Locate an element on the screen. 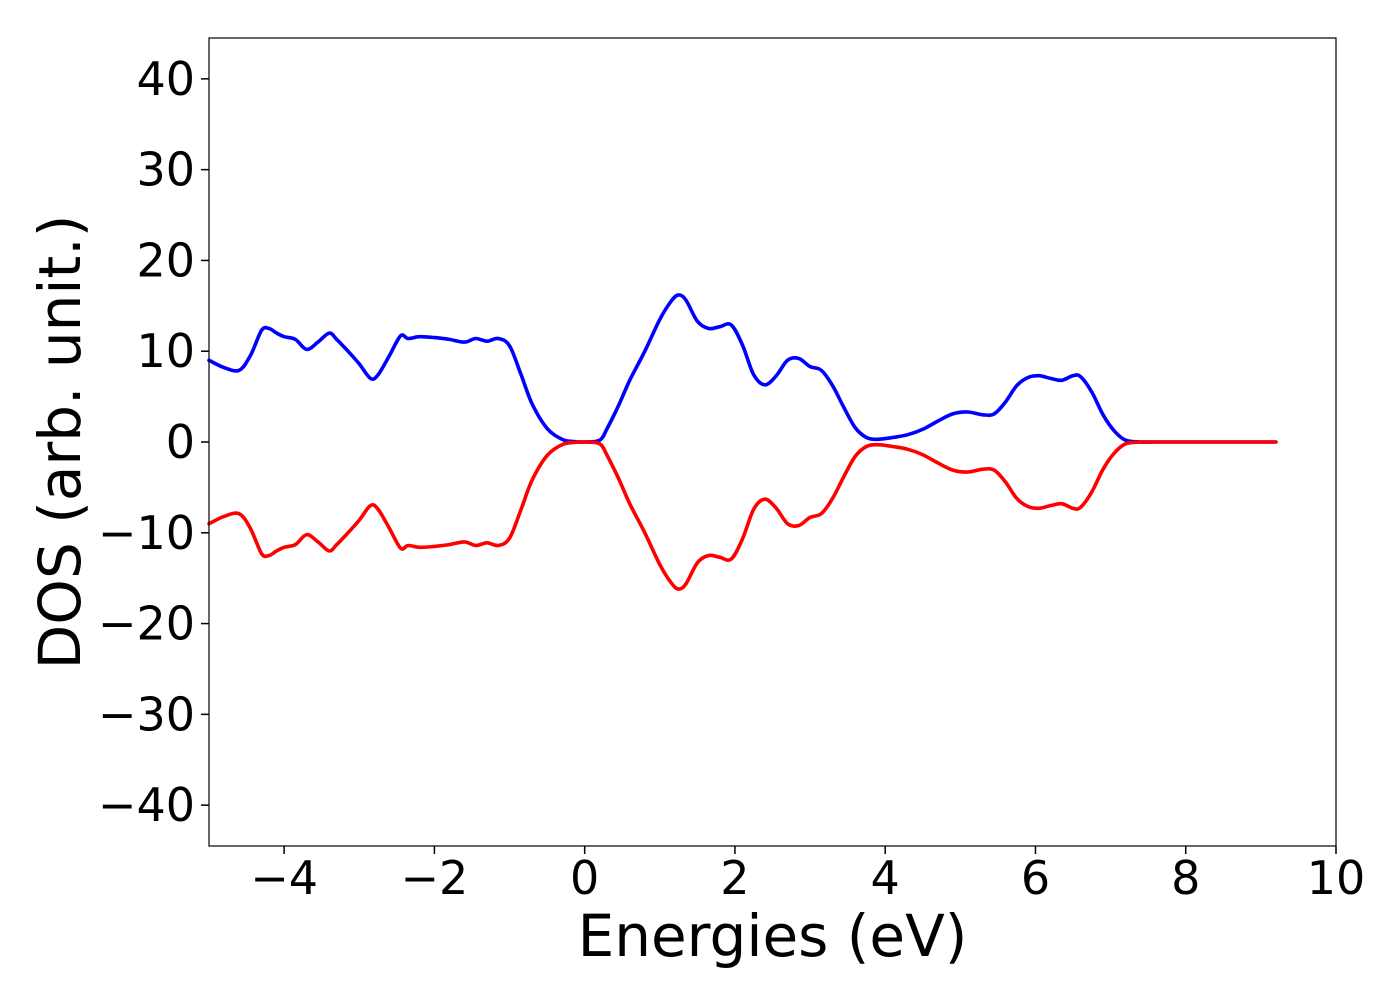 The width and height of the screenshot is (1400, 1000). y-tick-label: 30 is located at coordinates (165, 170).